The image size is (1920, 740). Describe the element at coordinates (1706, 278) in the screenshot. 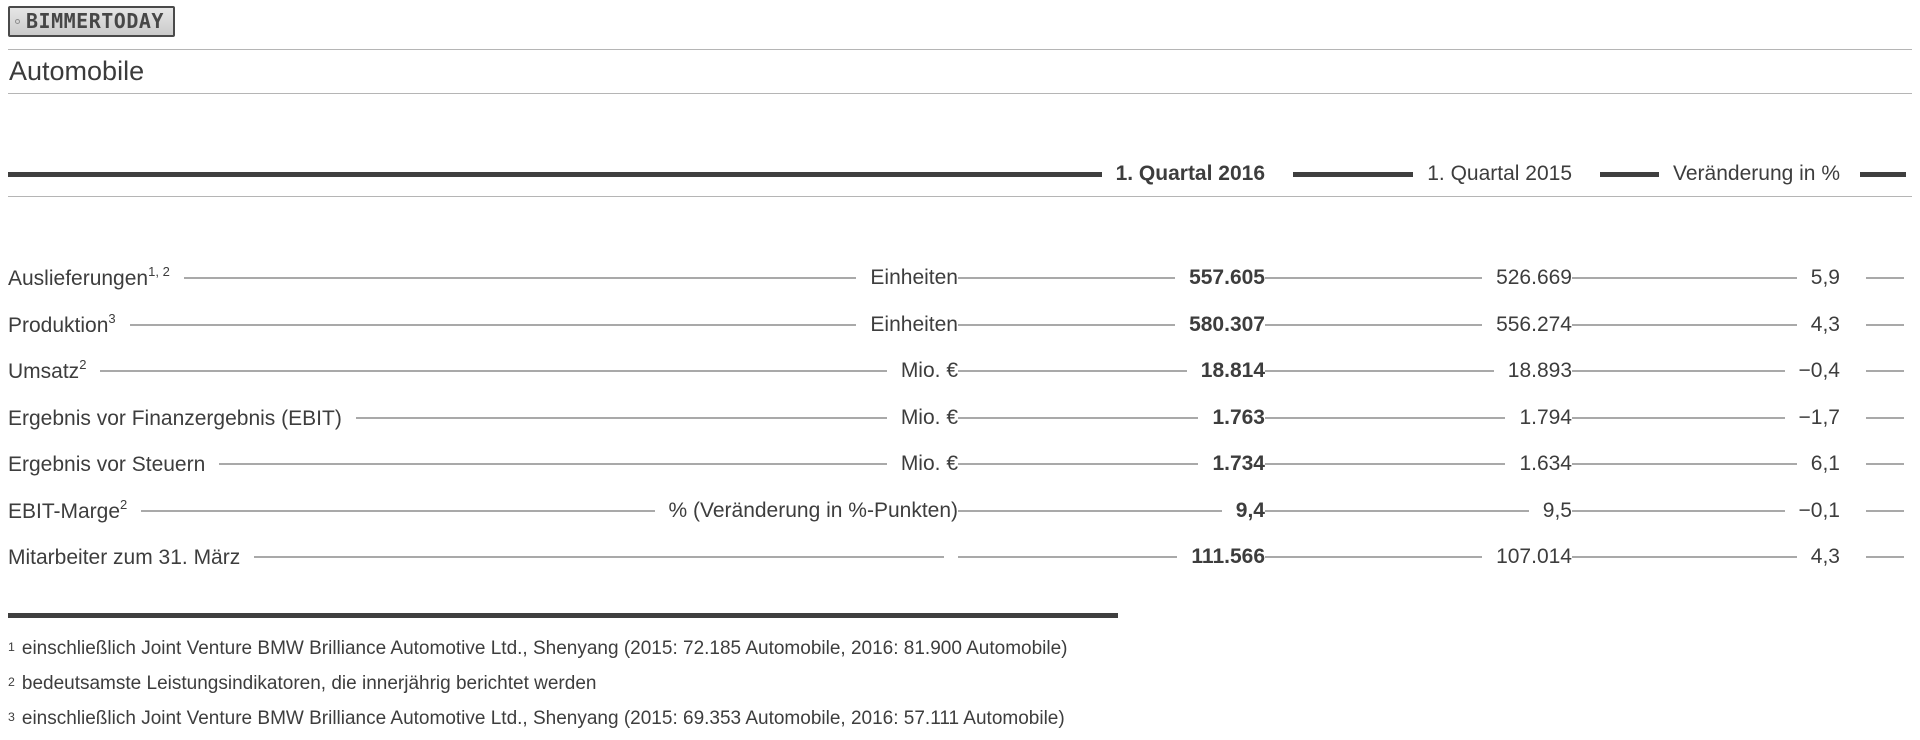

I see `cell-change: 5,9` at that location.